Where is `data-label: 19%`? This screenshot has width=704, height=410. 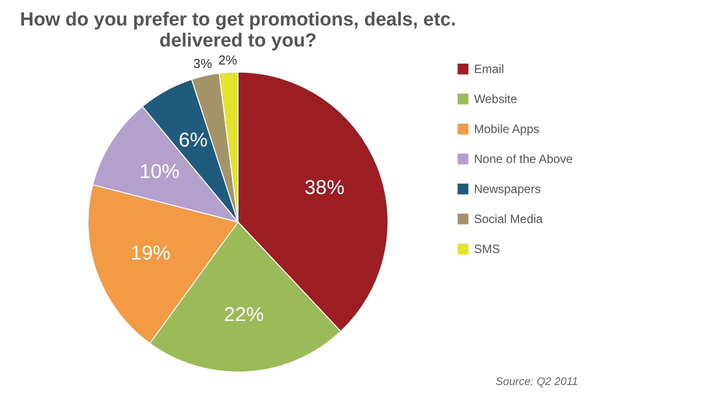 data-label: 19% is located at coordinates (150, 253).